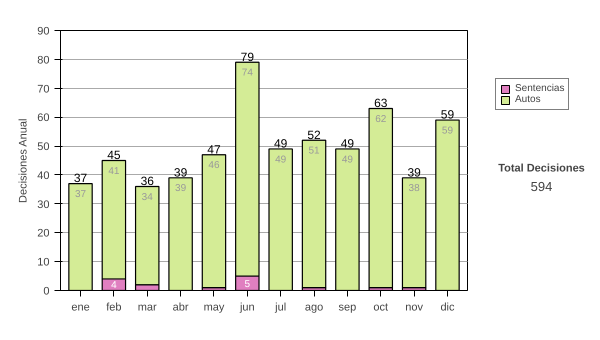 Image resolution: width=600 pixels, height=340 pixels. I want to click on data-label: 5, so click(247, 284).